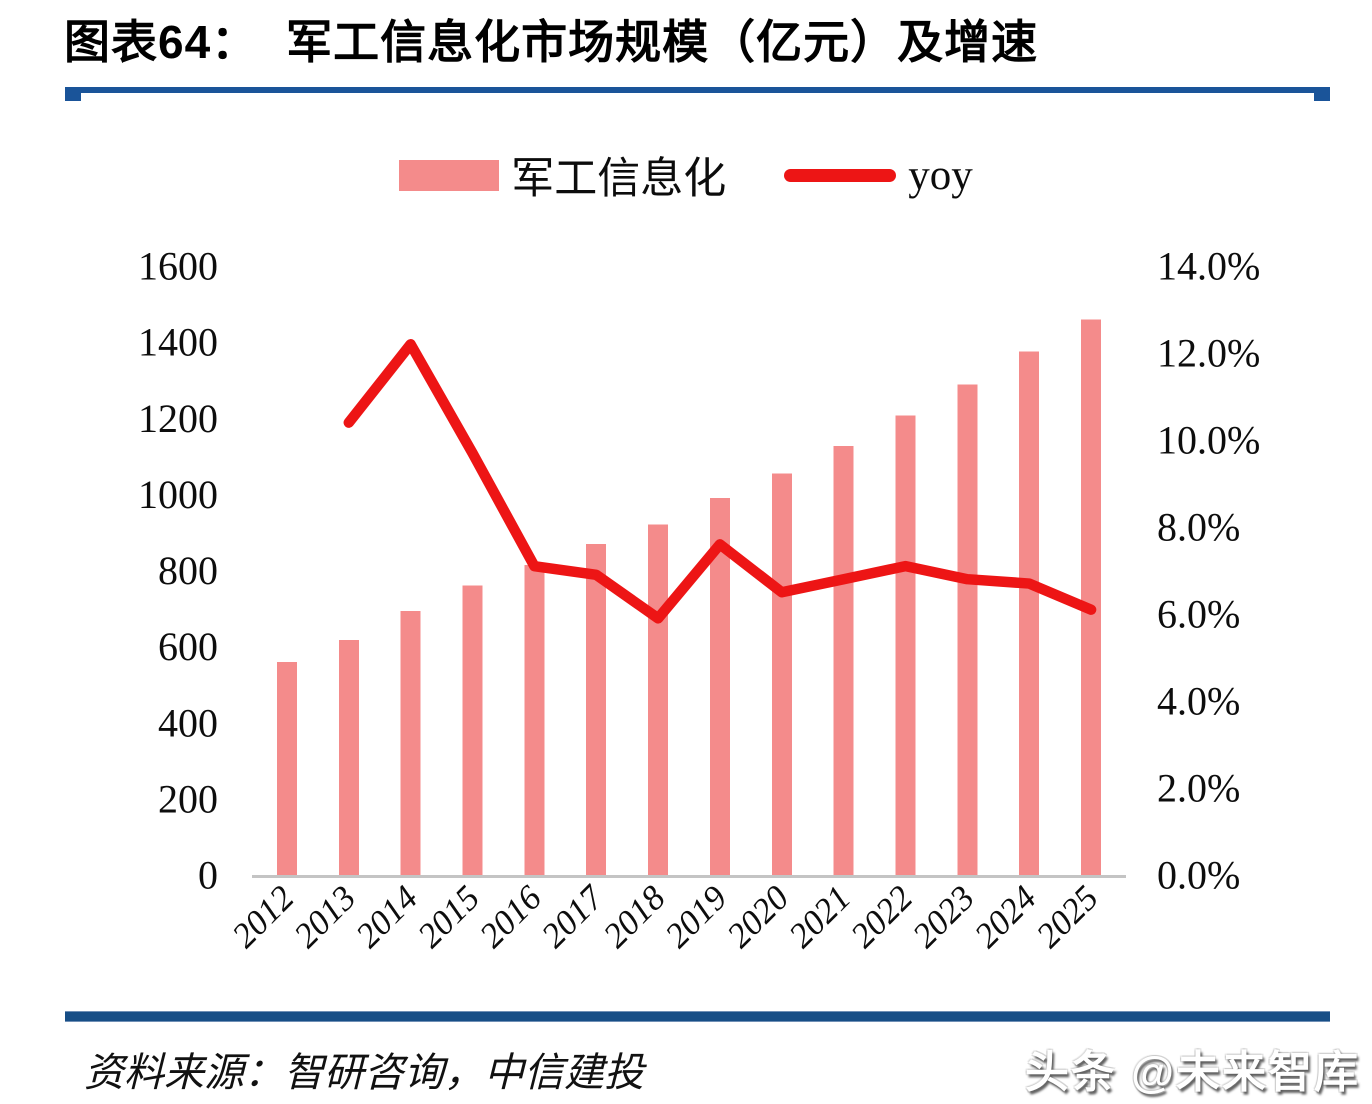 The height and width of the screenshot is (1104, 1372). What do you see at coordinates (448, 916) in the screenshot?
I see `x-axis-label: 2015` at bounding box center [448, 916].